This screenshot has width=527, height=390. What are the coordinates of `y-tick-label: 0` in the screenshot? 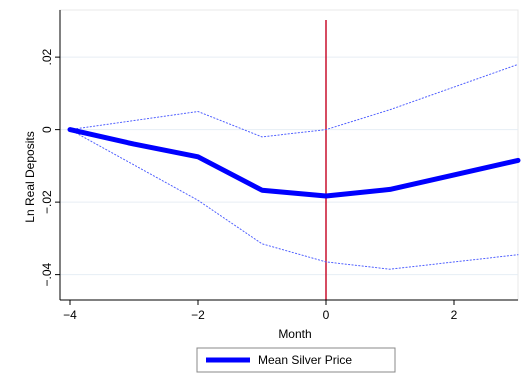 It's located at (47, 129).